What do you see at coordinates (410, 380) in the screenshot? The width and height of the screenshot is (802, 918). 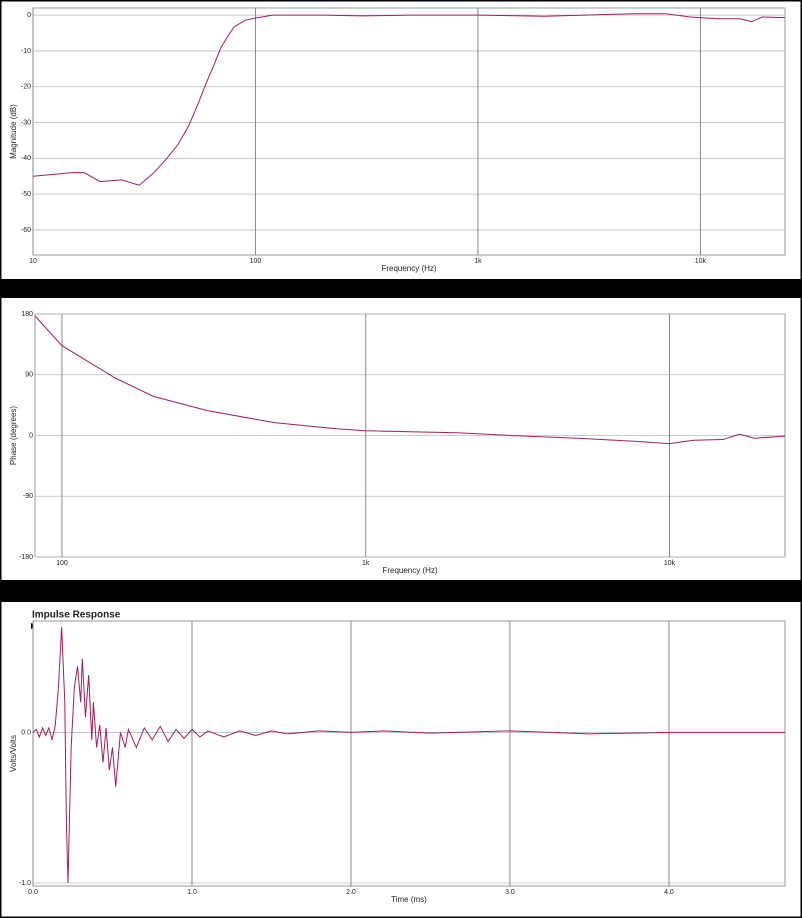 I see `data-line` at bounding box center [410, 380].